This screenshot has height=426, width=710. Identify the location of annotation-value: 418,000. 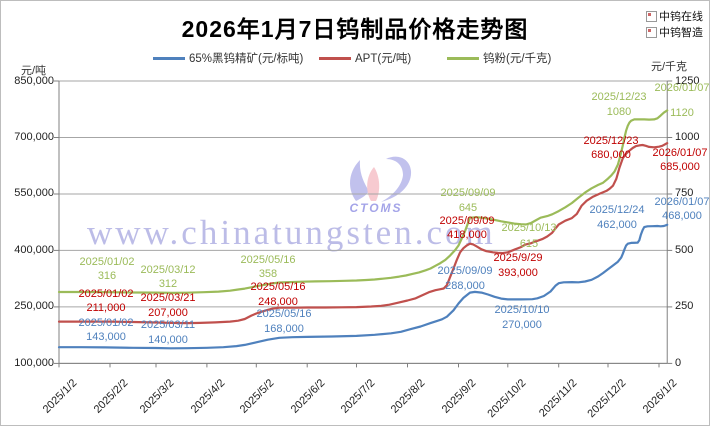
(467, 235).